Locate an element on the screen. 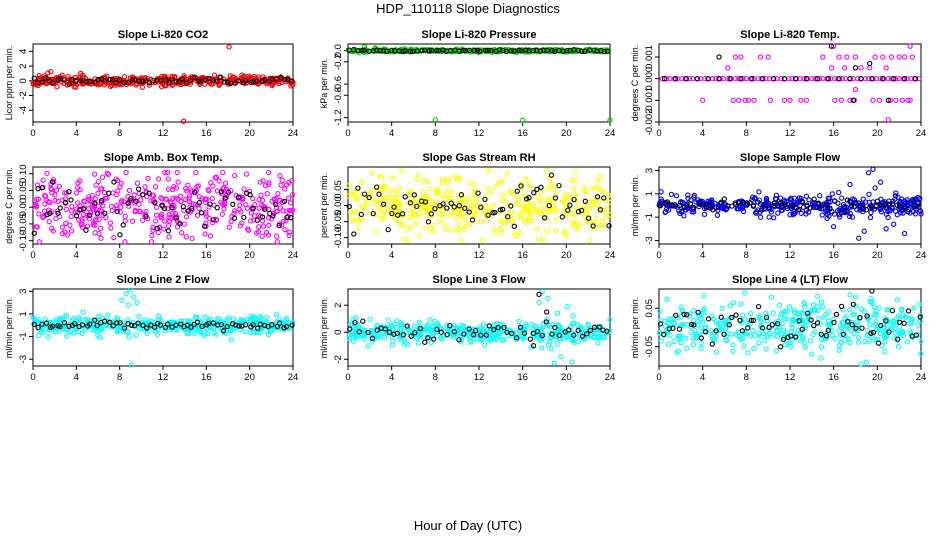 The height and width of the screenshot is (540, 936). panel-title: Slope Line 3 Flow is located at coordinates (479, 280).